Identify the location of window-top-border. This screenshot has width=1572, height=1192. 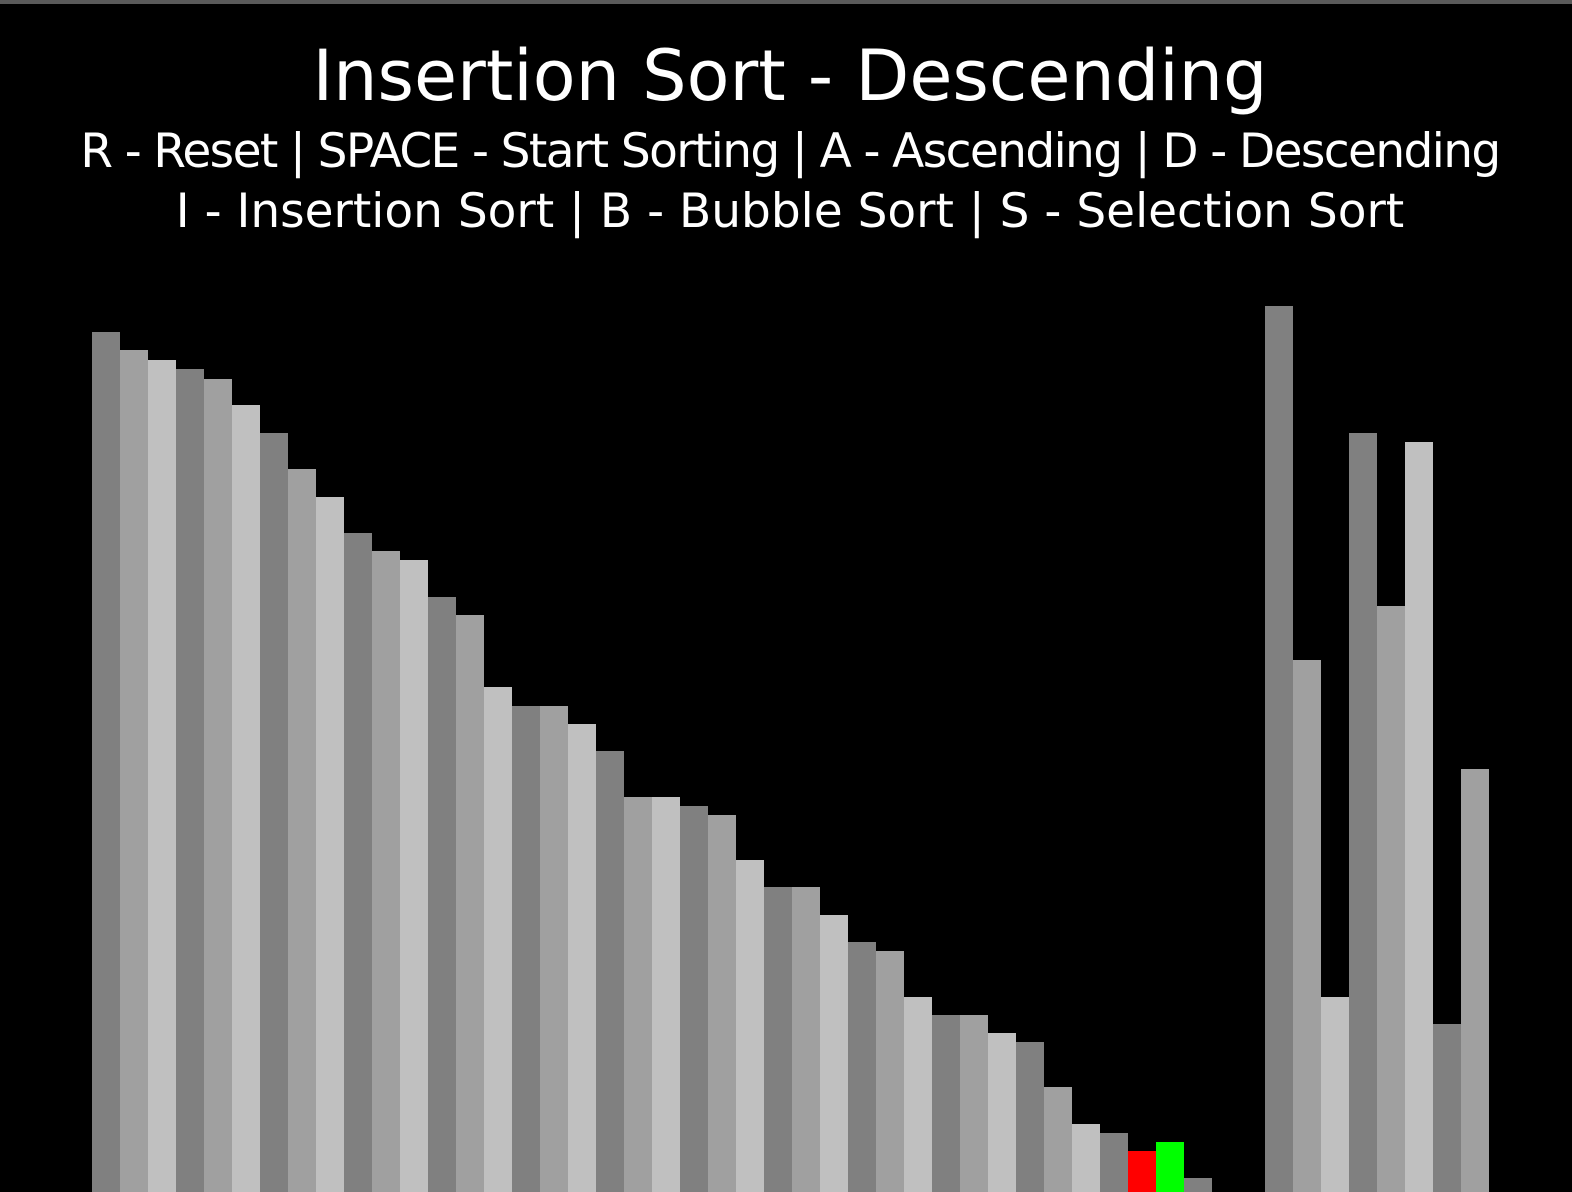
(786, 2).